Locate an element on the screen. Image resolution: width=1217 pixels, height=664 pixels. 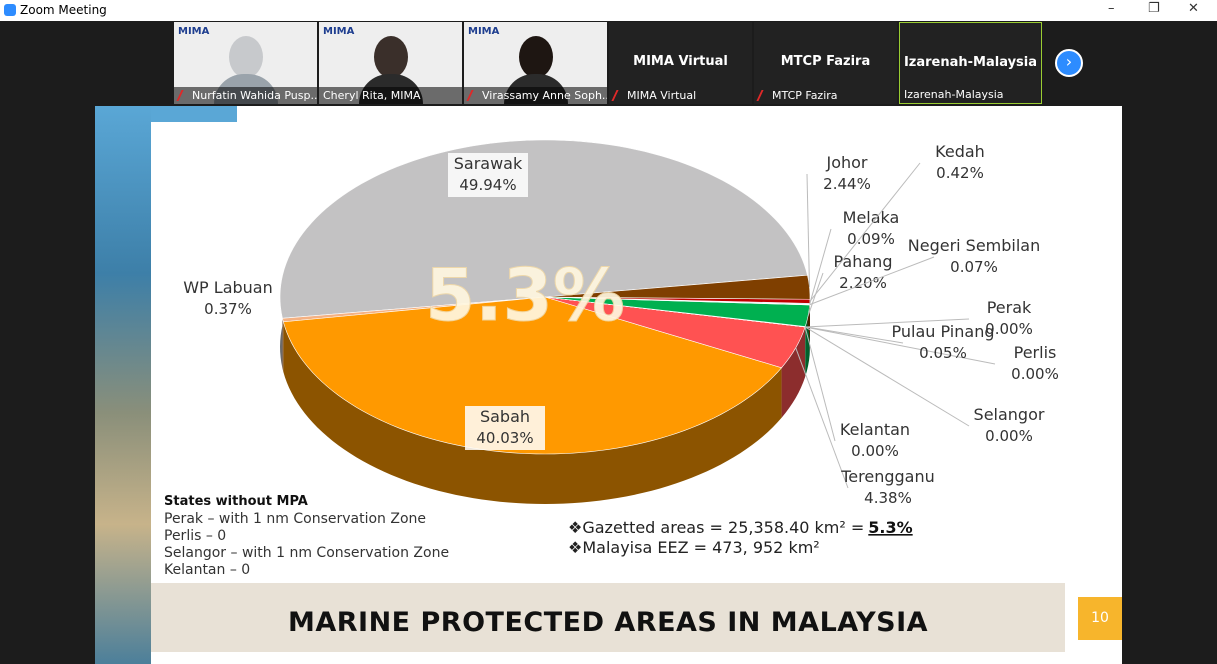
category-label: Pulau Pinang is located at coordinates (943, 331).